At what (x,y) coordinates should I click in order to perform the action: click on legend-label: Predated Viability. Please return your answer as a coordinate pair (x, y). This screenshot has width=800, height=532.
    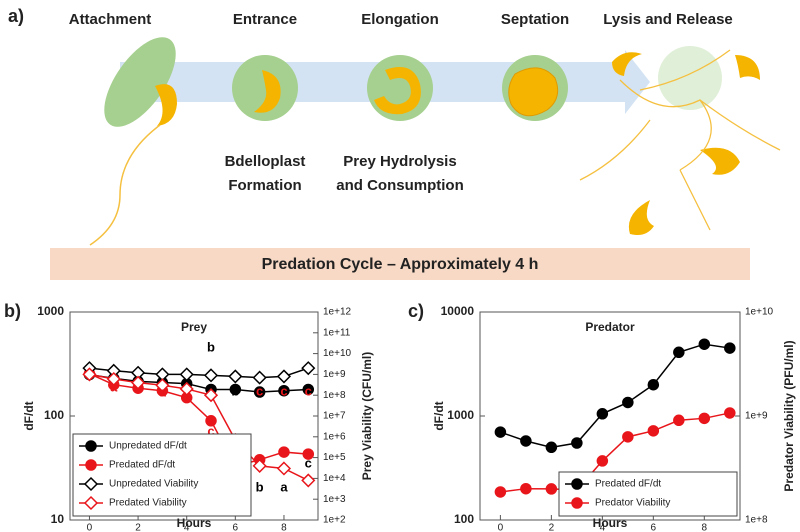
    Looking at the image, I should click on (148, 503).